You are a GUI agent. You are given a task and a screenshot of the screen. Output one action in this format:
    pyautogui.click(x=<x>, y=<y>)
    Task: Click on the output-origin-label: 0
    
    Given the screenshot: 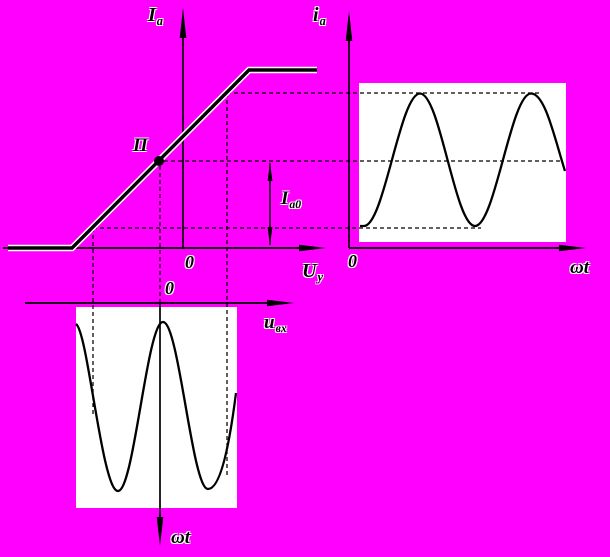 What is the action you would take?
    pyautogui.click(x=352, y=261)
    